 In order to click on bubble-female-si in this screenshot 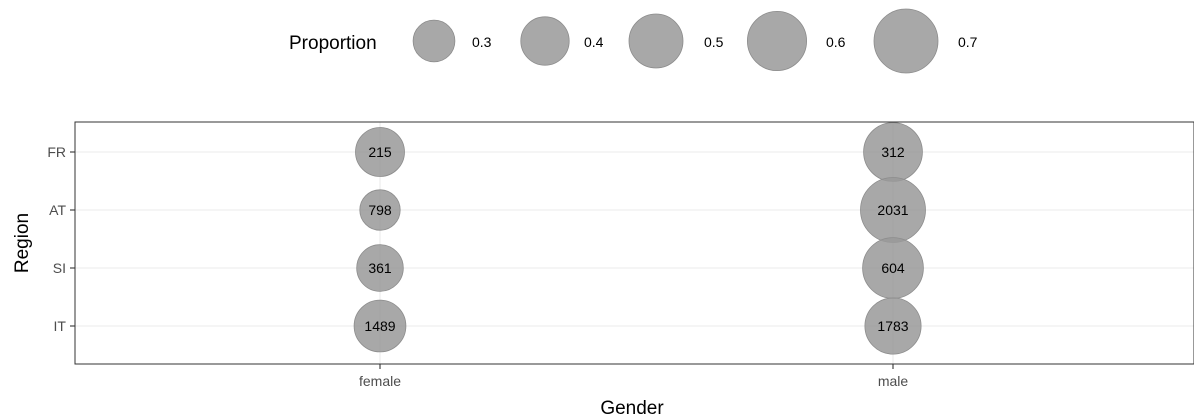, I will do `click(380, 268)`.